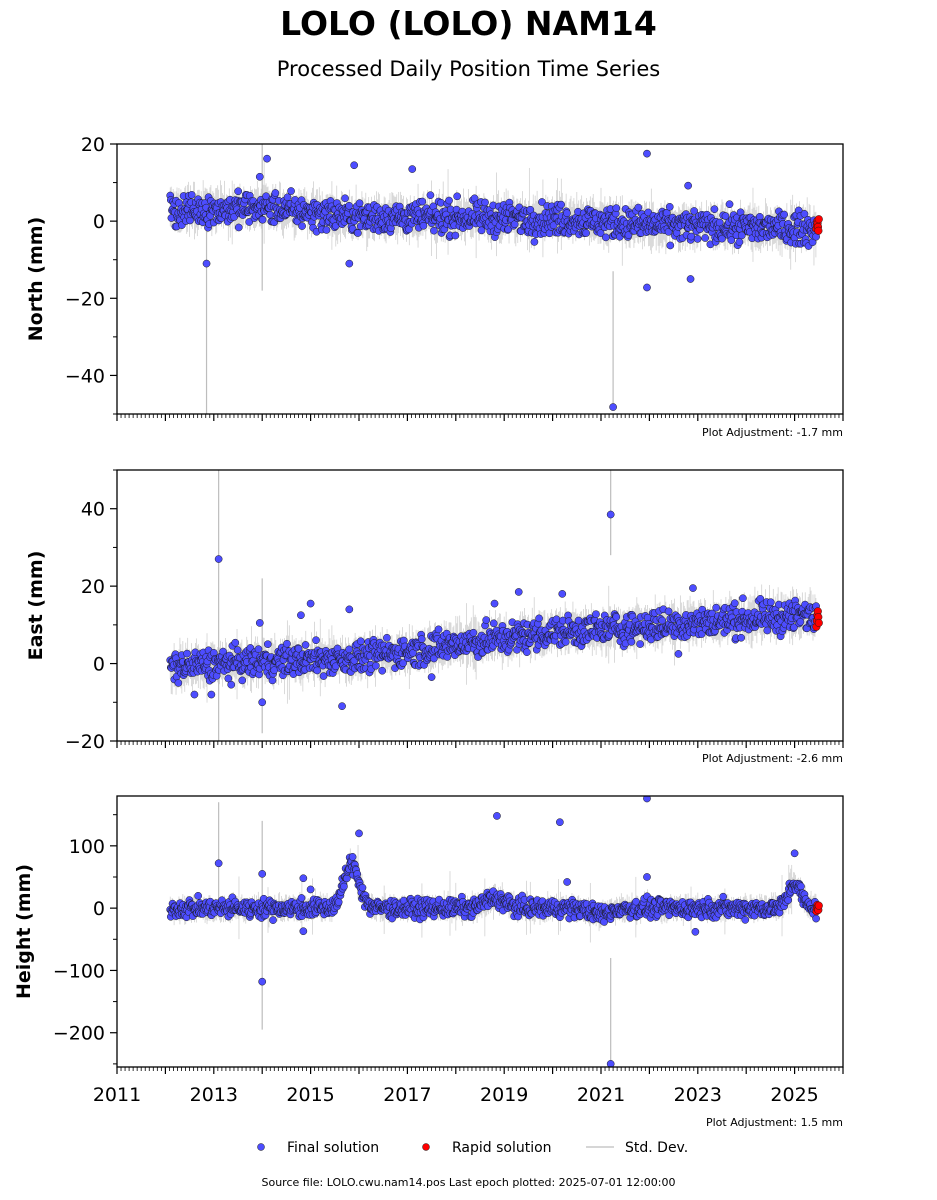 This screenshot has width=937, height=1200. What do you see at coordinates (99, 222) in the screenshot?
I see `y-tick-label: 0` at bounding box center [99, 222].